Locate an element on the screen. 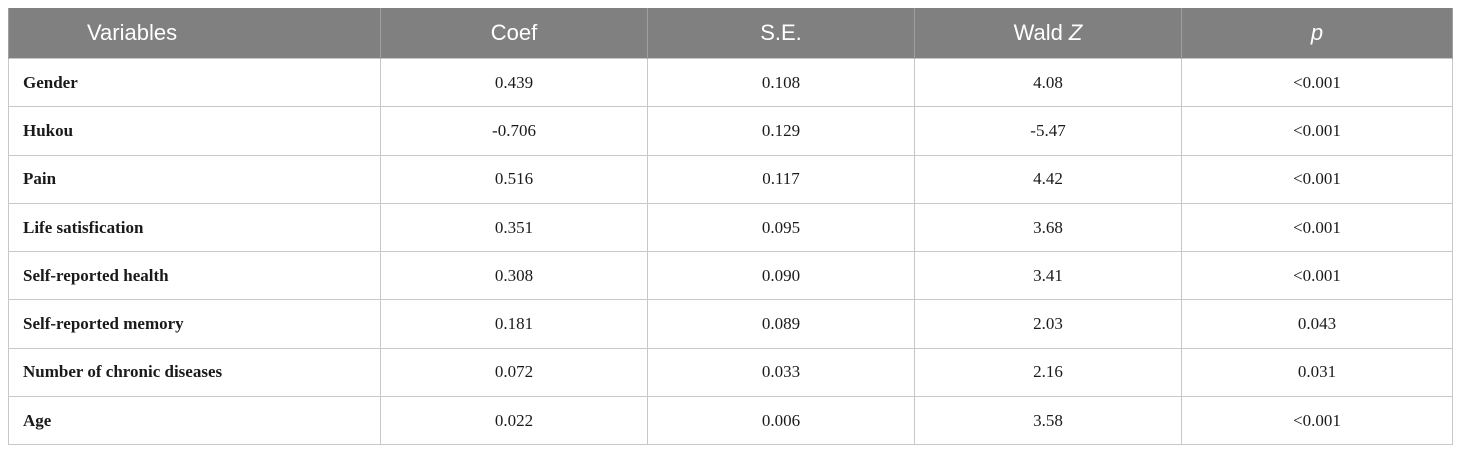 The width and height of the screenshot is (1460, 453). table-row: Self-reported memory 0.181 0.089 2.03 0.043 is located at coordinates (730, 324).